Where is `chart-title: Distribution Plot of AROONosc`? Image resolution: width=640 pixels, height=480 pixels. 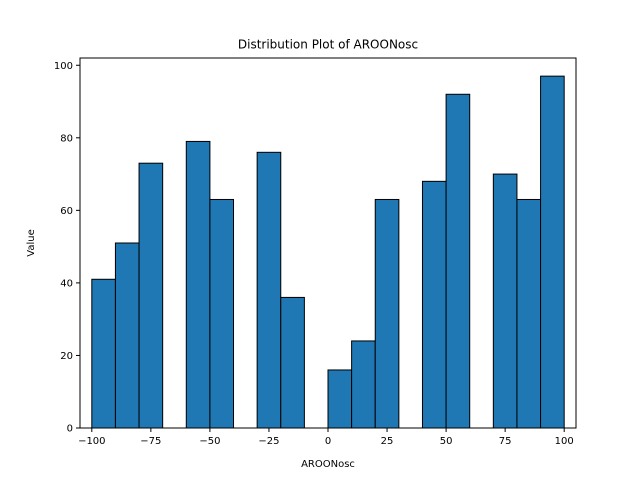 chart-title: Distribution Plot of AROONosc is located at coordinates (328, 45).